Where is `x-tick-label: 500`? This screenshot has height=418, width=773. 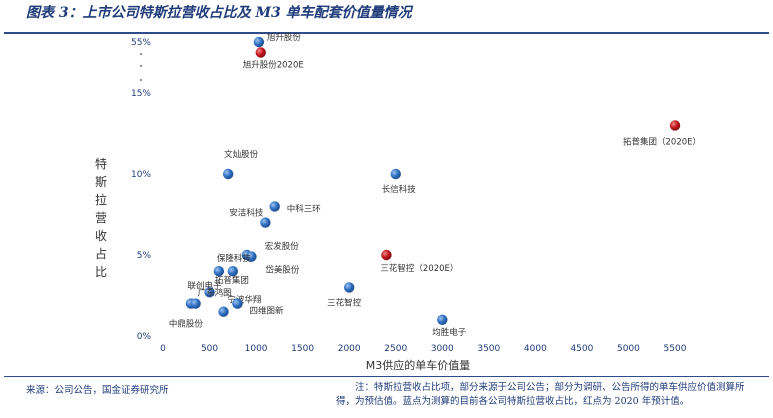 x-tick-label: 500 is located at coordinates (209, 349).